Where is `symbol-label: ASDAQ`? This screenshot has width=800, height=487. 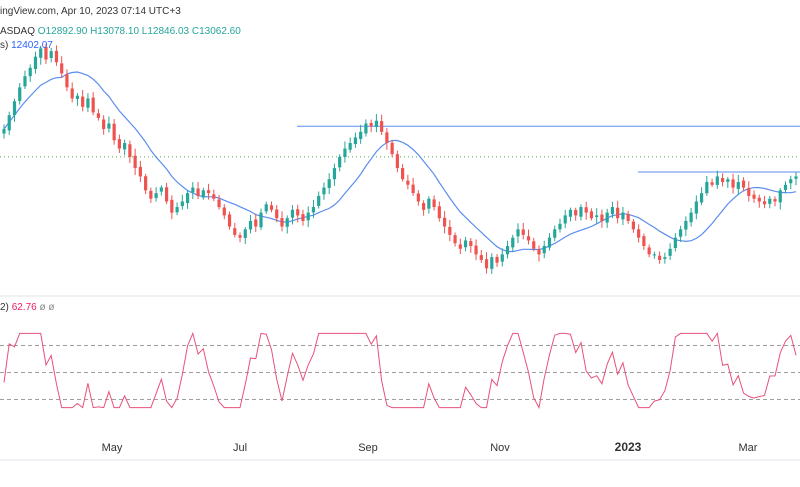 symbol-label: ASDAQ is located at coordinates (18, 31).